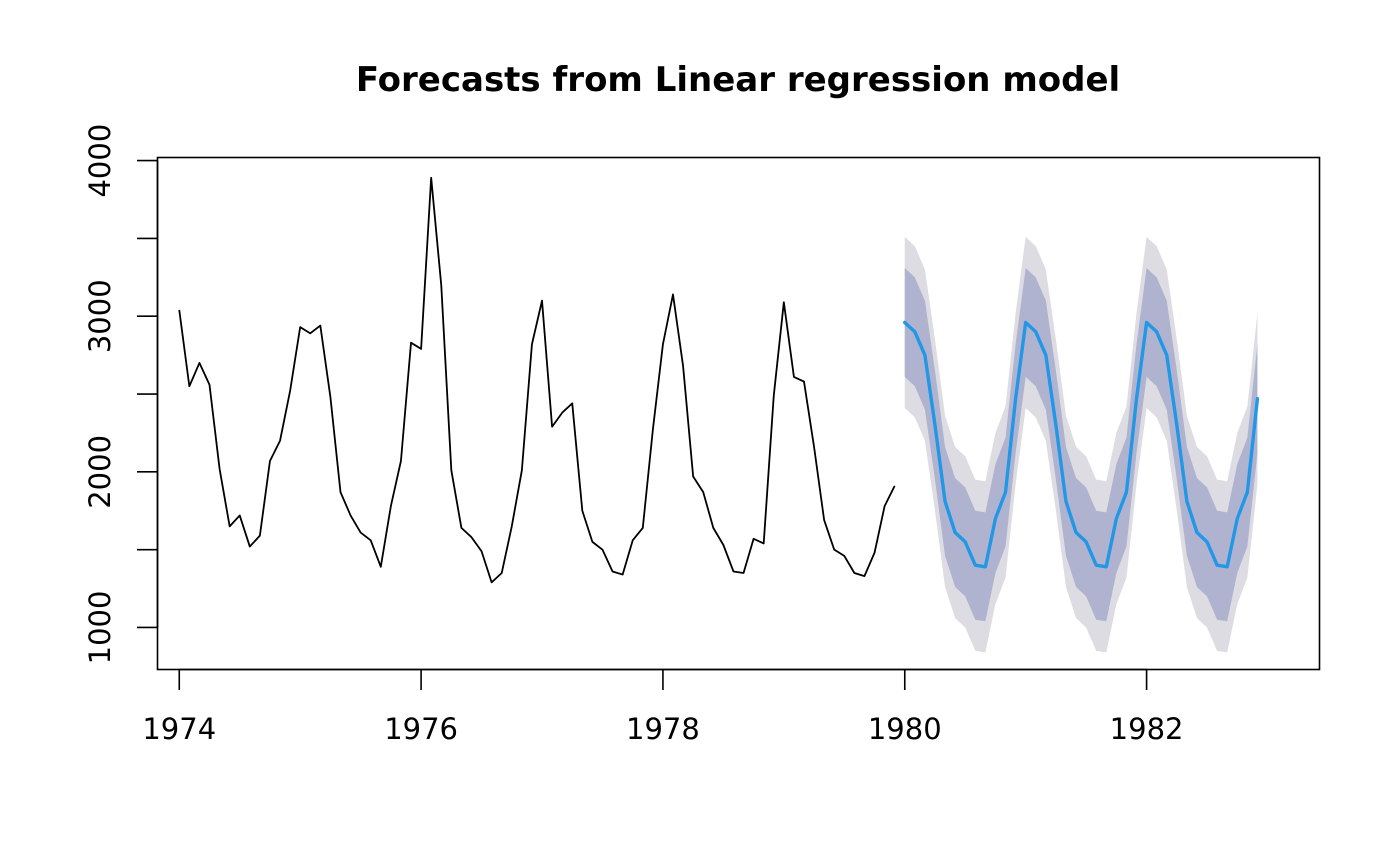 This screenshot has width=1400, height=866. What do you see at coordinates (421, 729) in the screenshot?
I see `x-tick-label: 1976` at bounding box center [421, 729].